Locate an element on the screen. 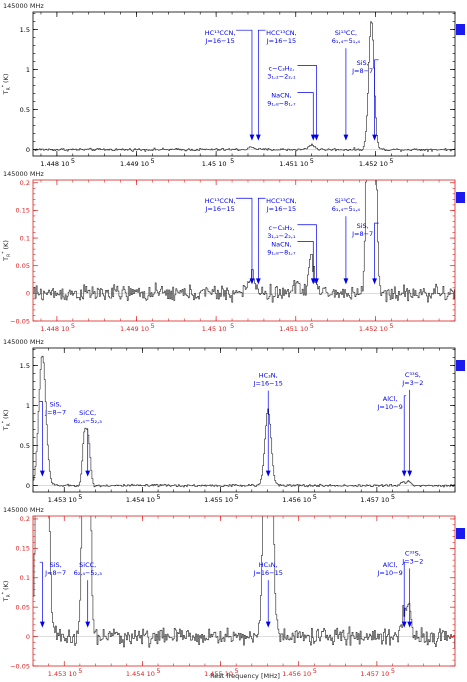 The height and width of the screenshot is (682, 467). x-tick-label: 1.45 10 is located at coordinates (214, 329).